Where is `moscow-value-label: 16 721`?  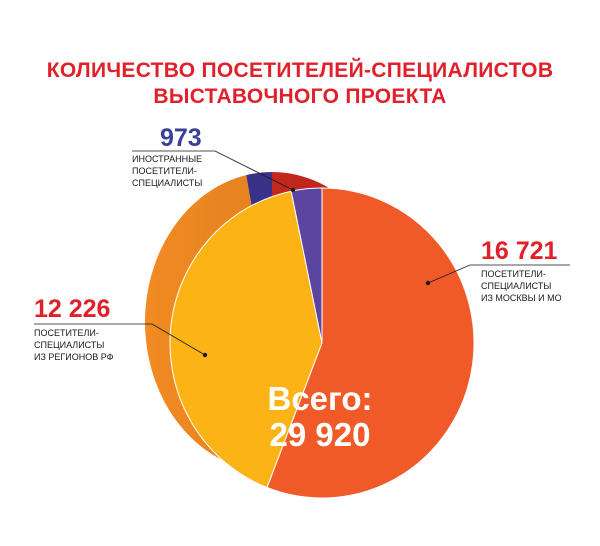
moscow-value-label: 16 721 is located at coordinates (519, 251).